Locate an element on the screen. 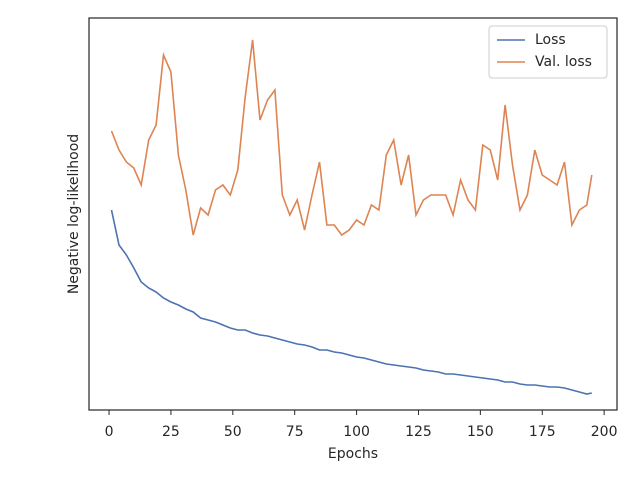  x-tick-label: 50 is located at coordinates (233, 432).